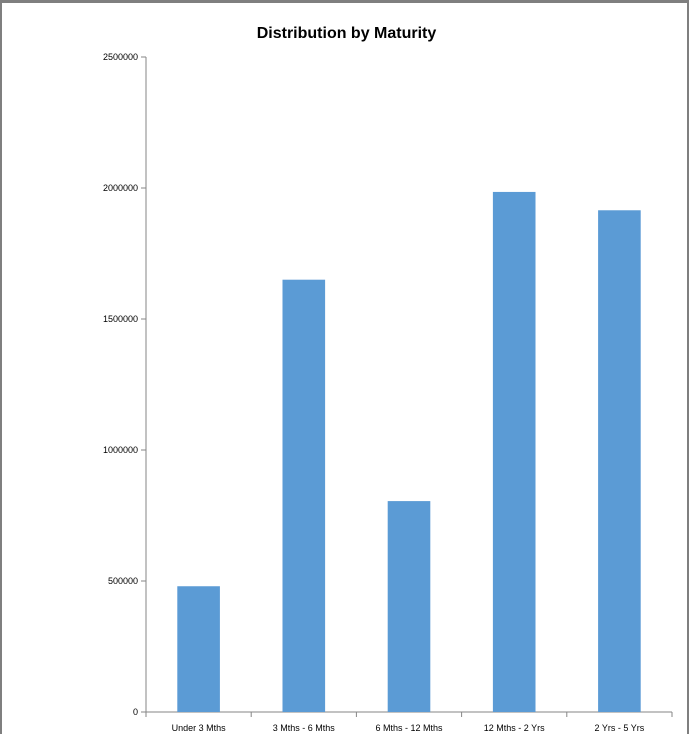 The height and width of the screenshot is (737, 689). I want to click on y-axis: 0 500000 1000000 1500000 2000000 2500000, so click(125, 384).